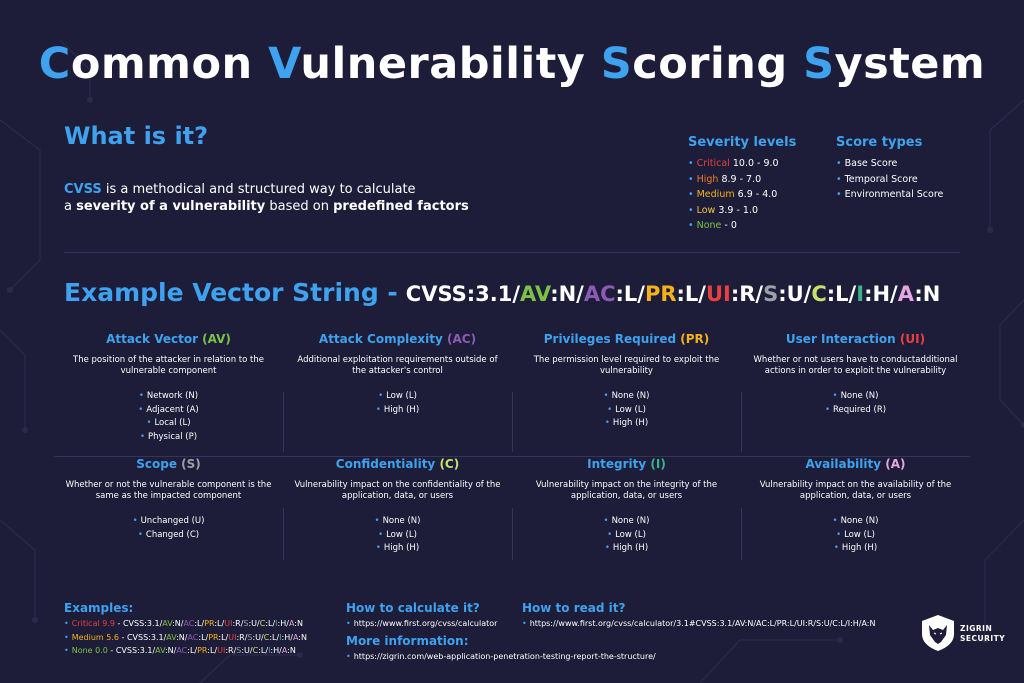 This screenshot has width=1024, height=683. What do you see at coordinates (630, 294) in the screenshot?
I see `vector-part: :L/` at bounding box center [630, 294].